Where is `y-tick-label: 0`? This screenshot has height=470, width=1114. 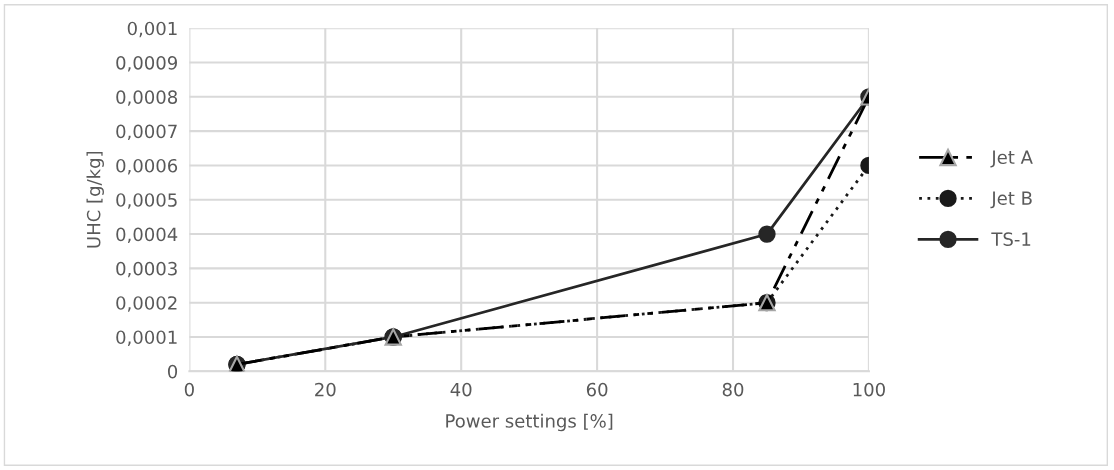
y-tick-label: 0 is located at coordinates (172, 371).